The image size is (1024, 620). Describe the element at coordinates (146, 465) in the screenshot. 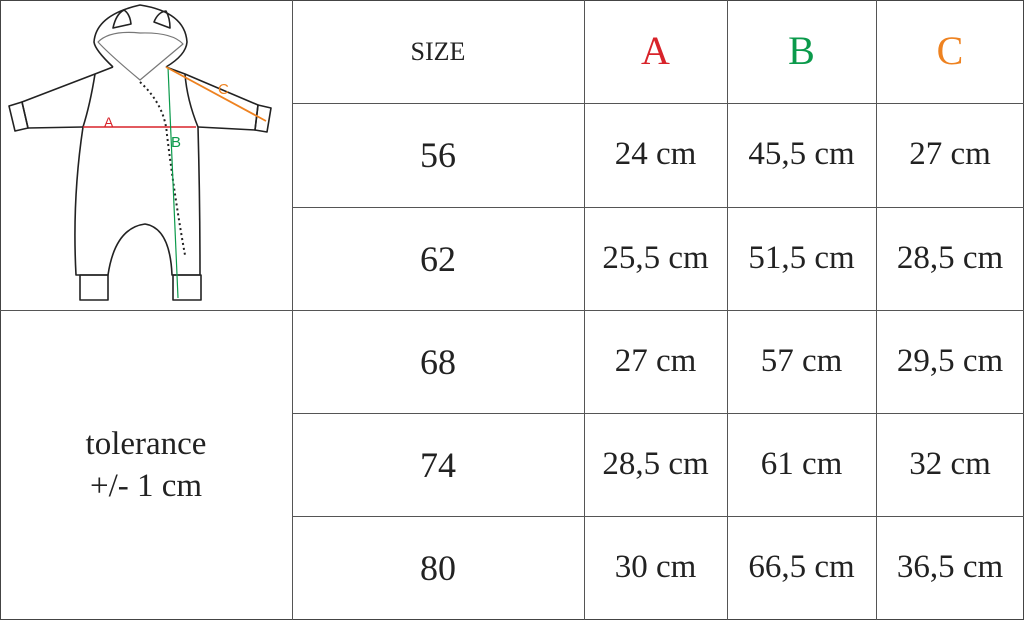

I see `tolerance-note: tolerance +/- 1 cm` at that location.